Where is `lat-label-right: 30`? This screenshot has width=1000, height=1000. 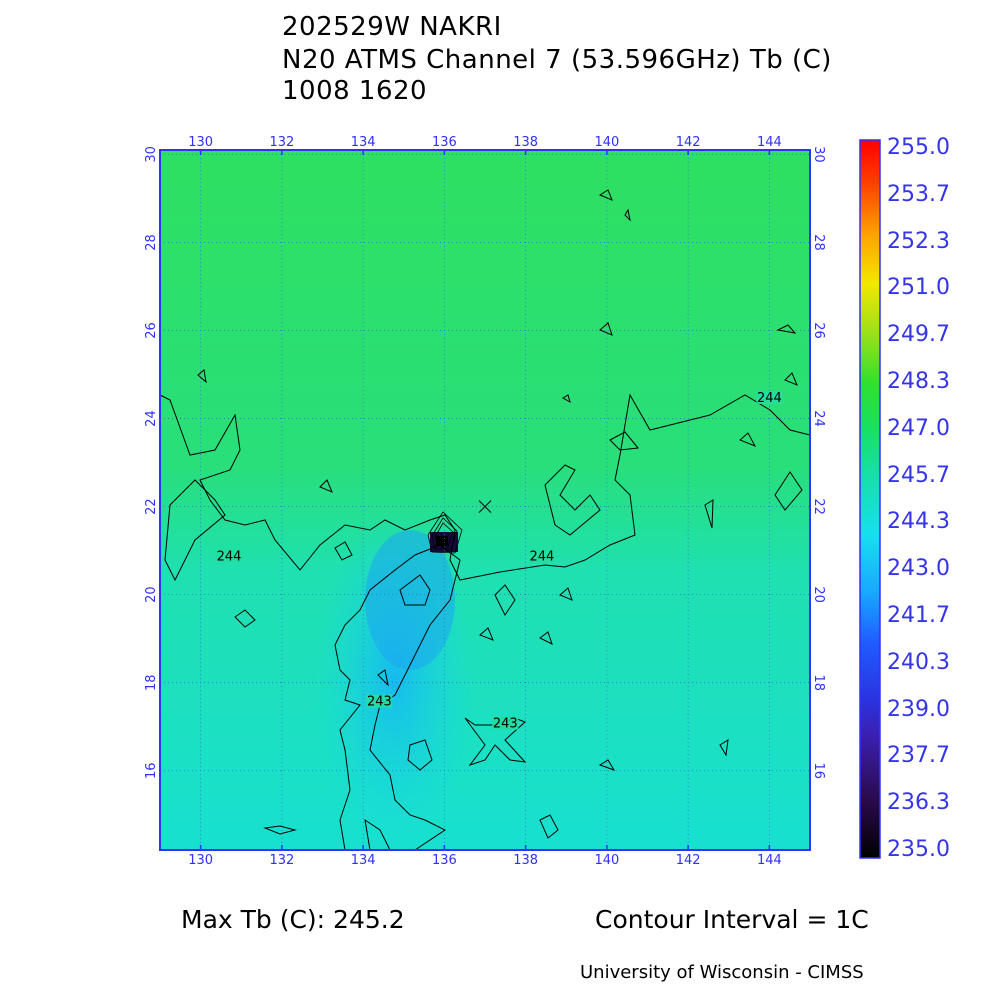 lat-label-right: 30 is located at coordinates (818, 154).